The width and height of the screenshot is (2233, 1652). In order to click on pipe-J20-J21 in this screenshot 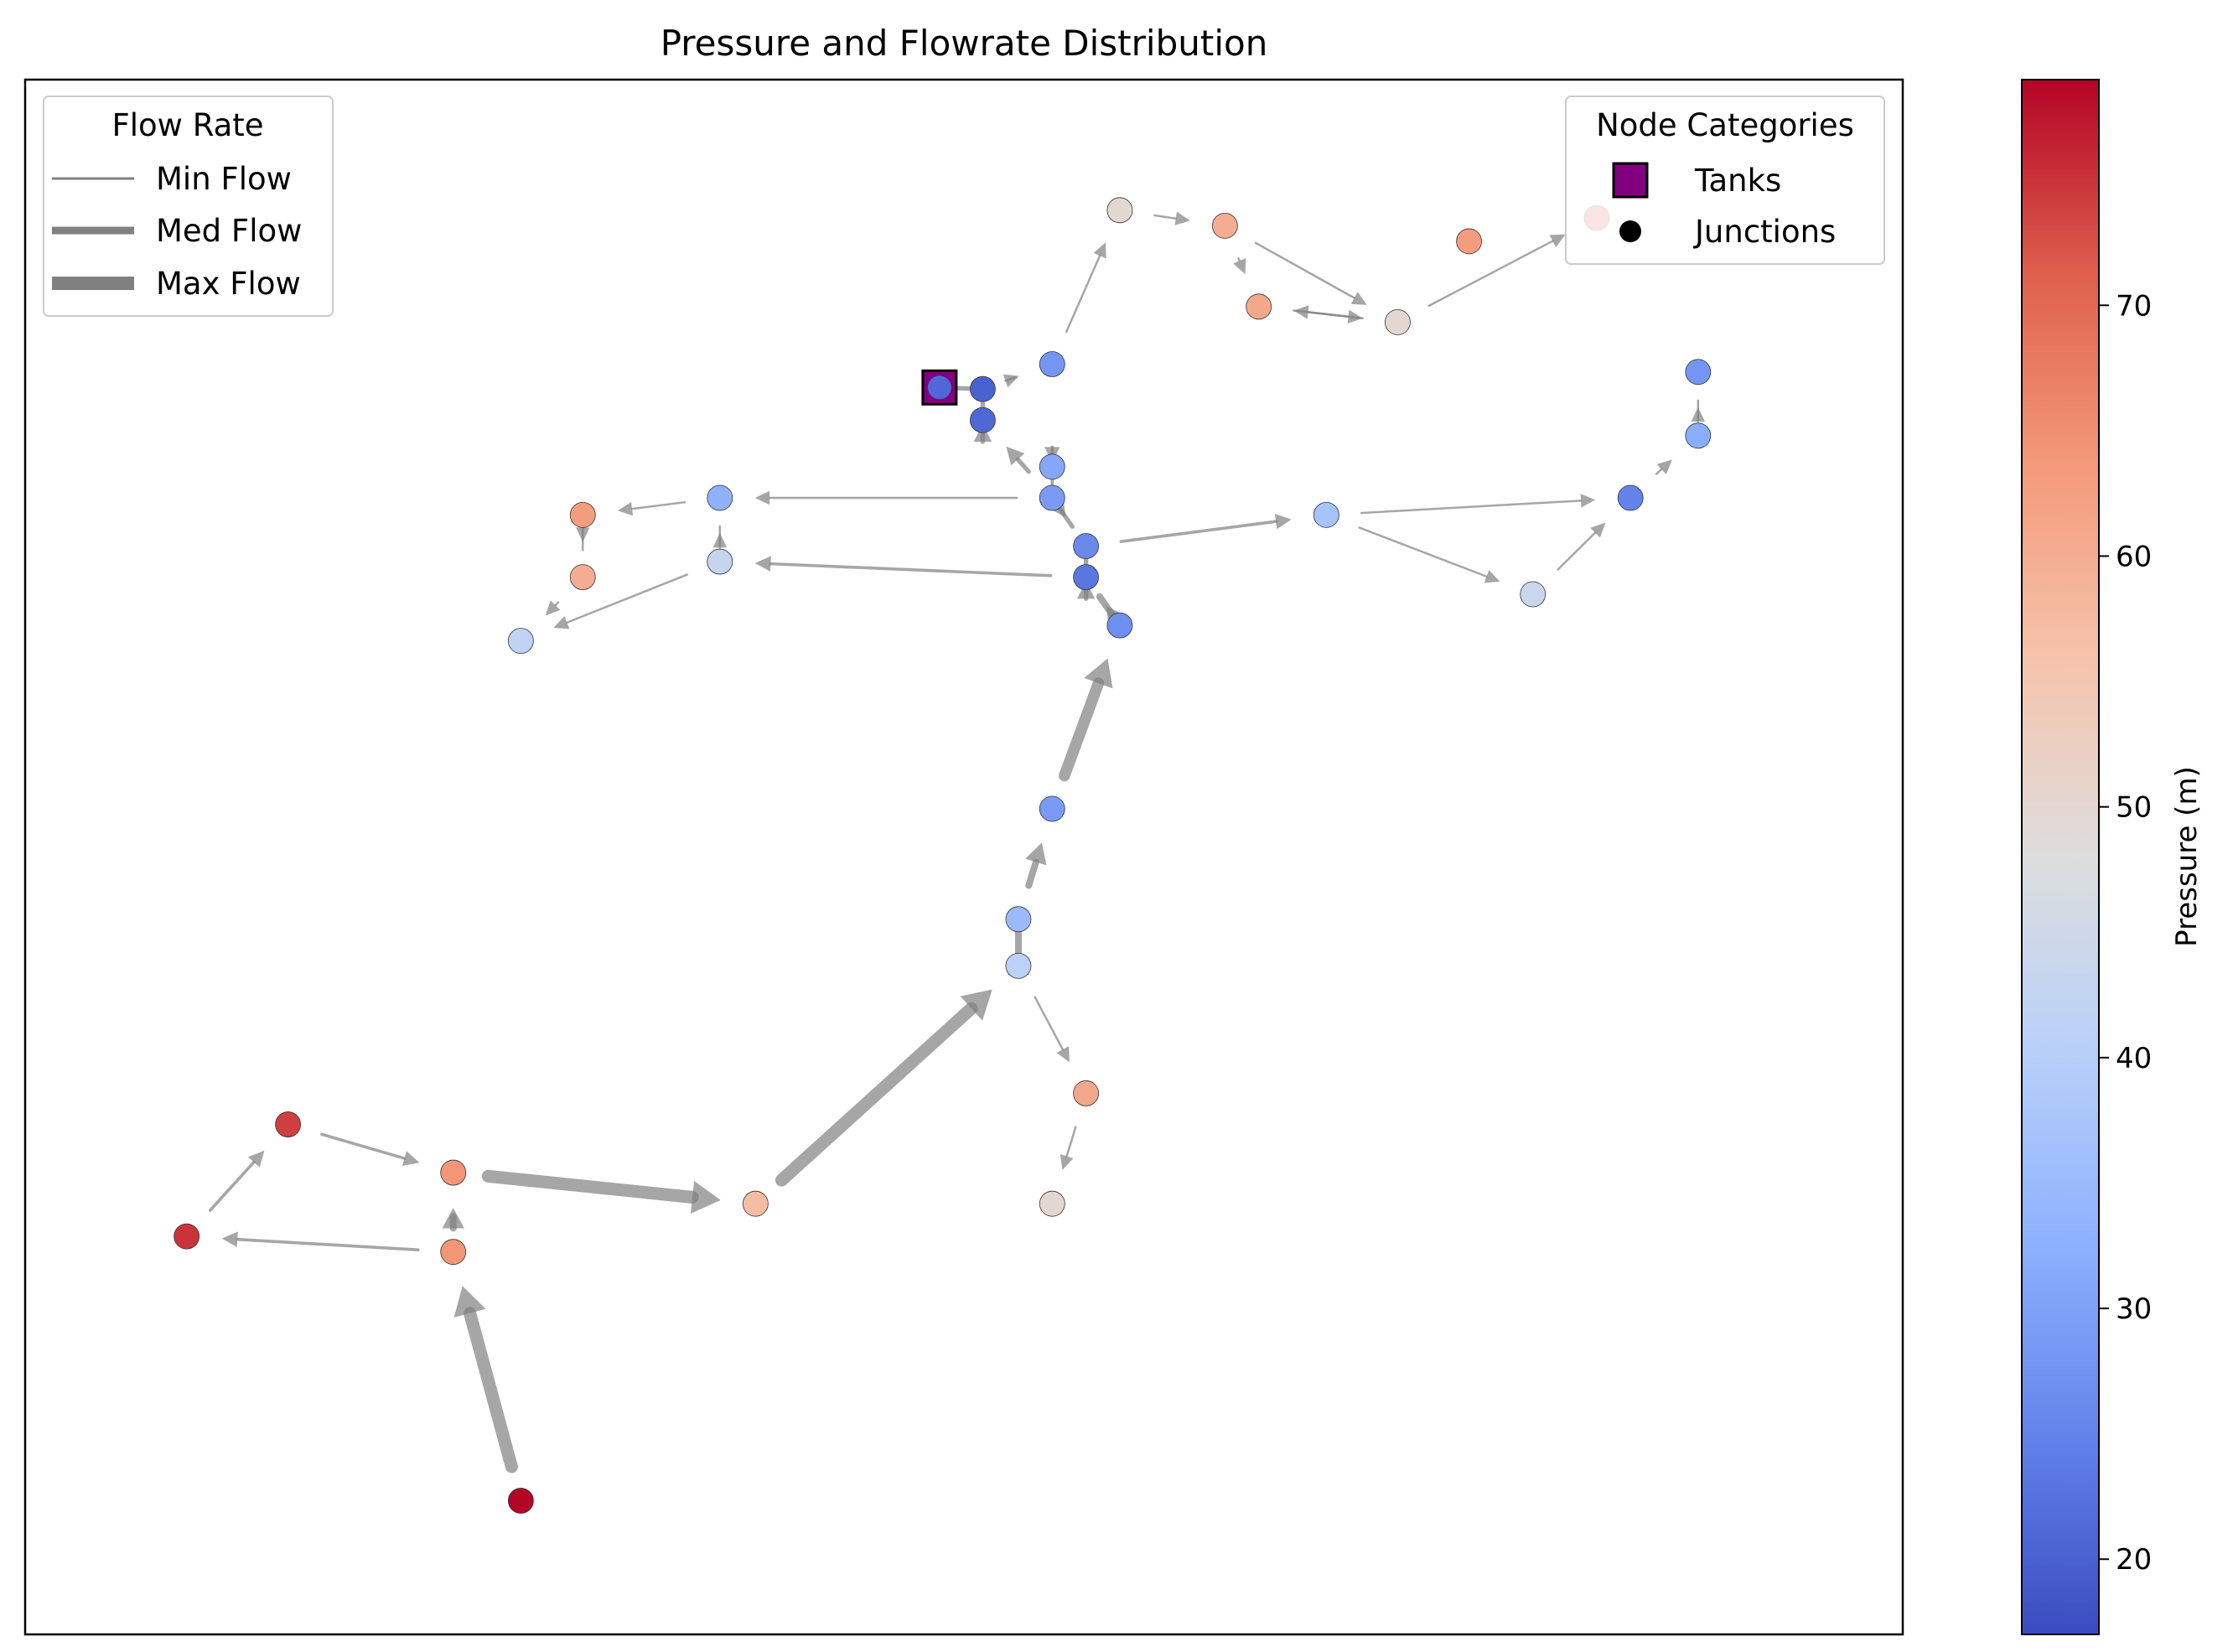, I will do `click(1429, 554)`.